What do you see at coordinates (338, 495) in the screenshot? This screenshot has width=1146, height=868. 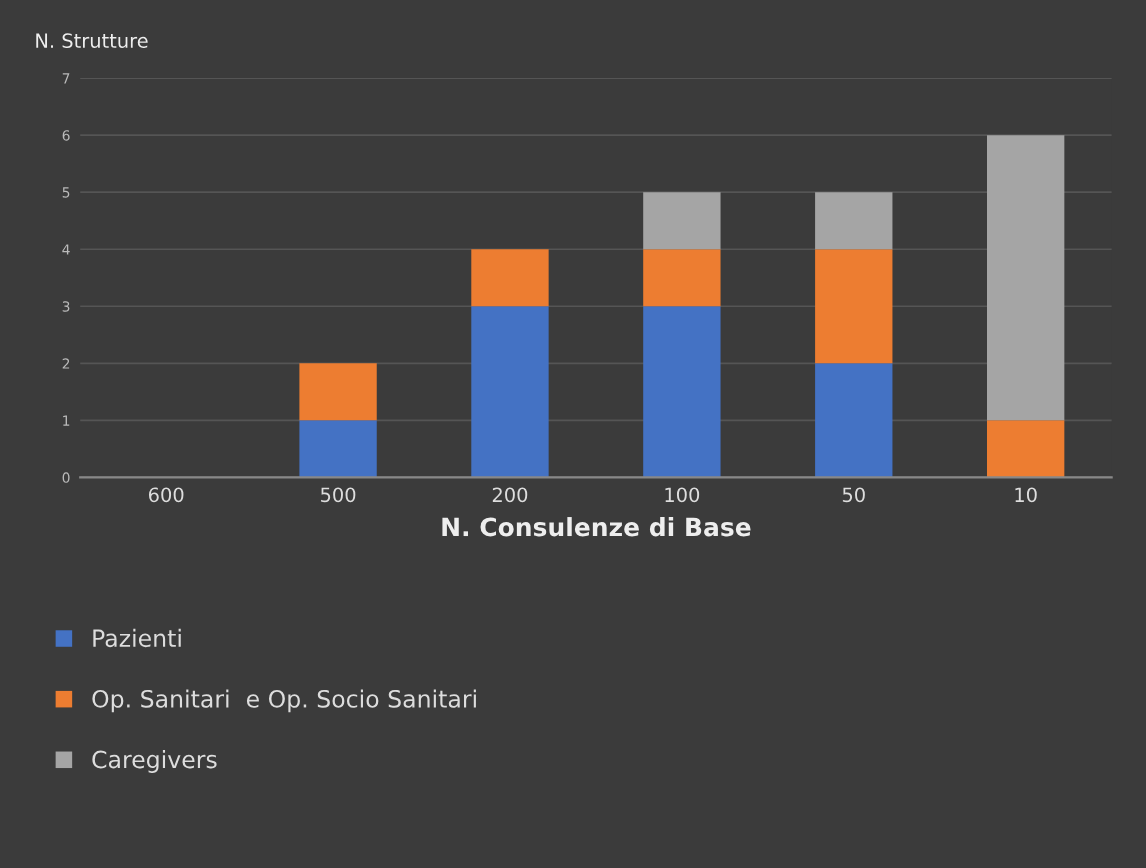 I see `x-tick-label: 500` at bounding box center [338, 495].